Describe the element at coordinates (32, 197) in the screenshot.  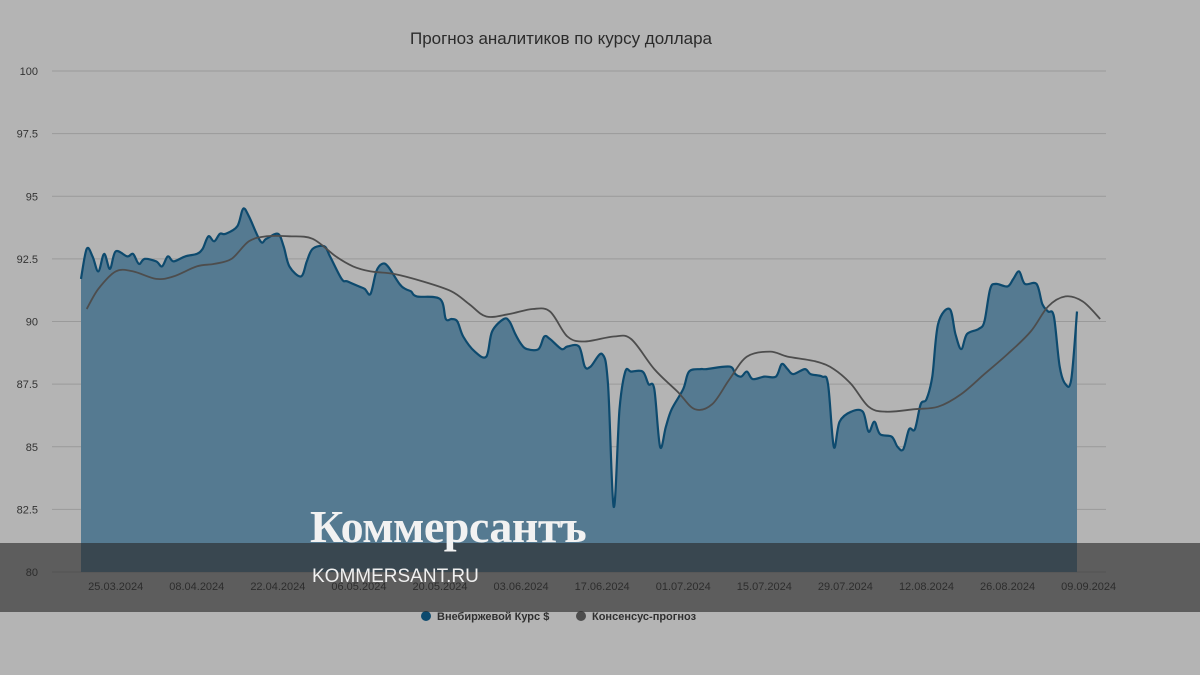
I see `y-tick-label: 95` at that location.